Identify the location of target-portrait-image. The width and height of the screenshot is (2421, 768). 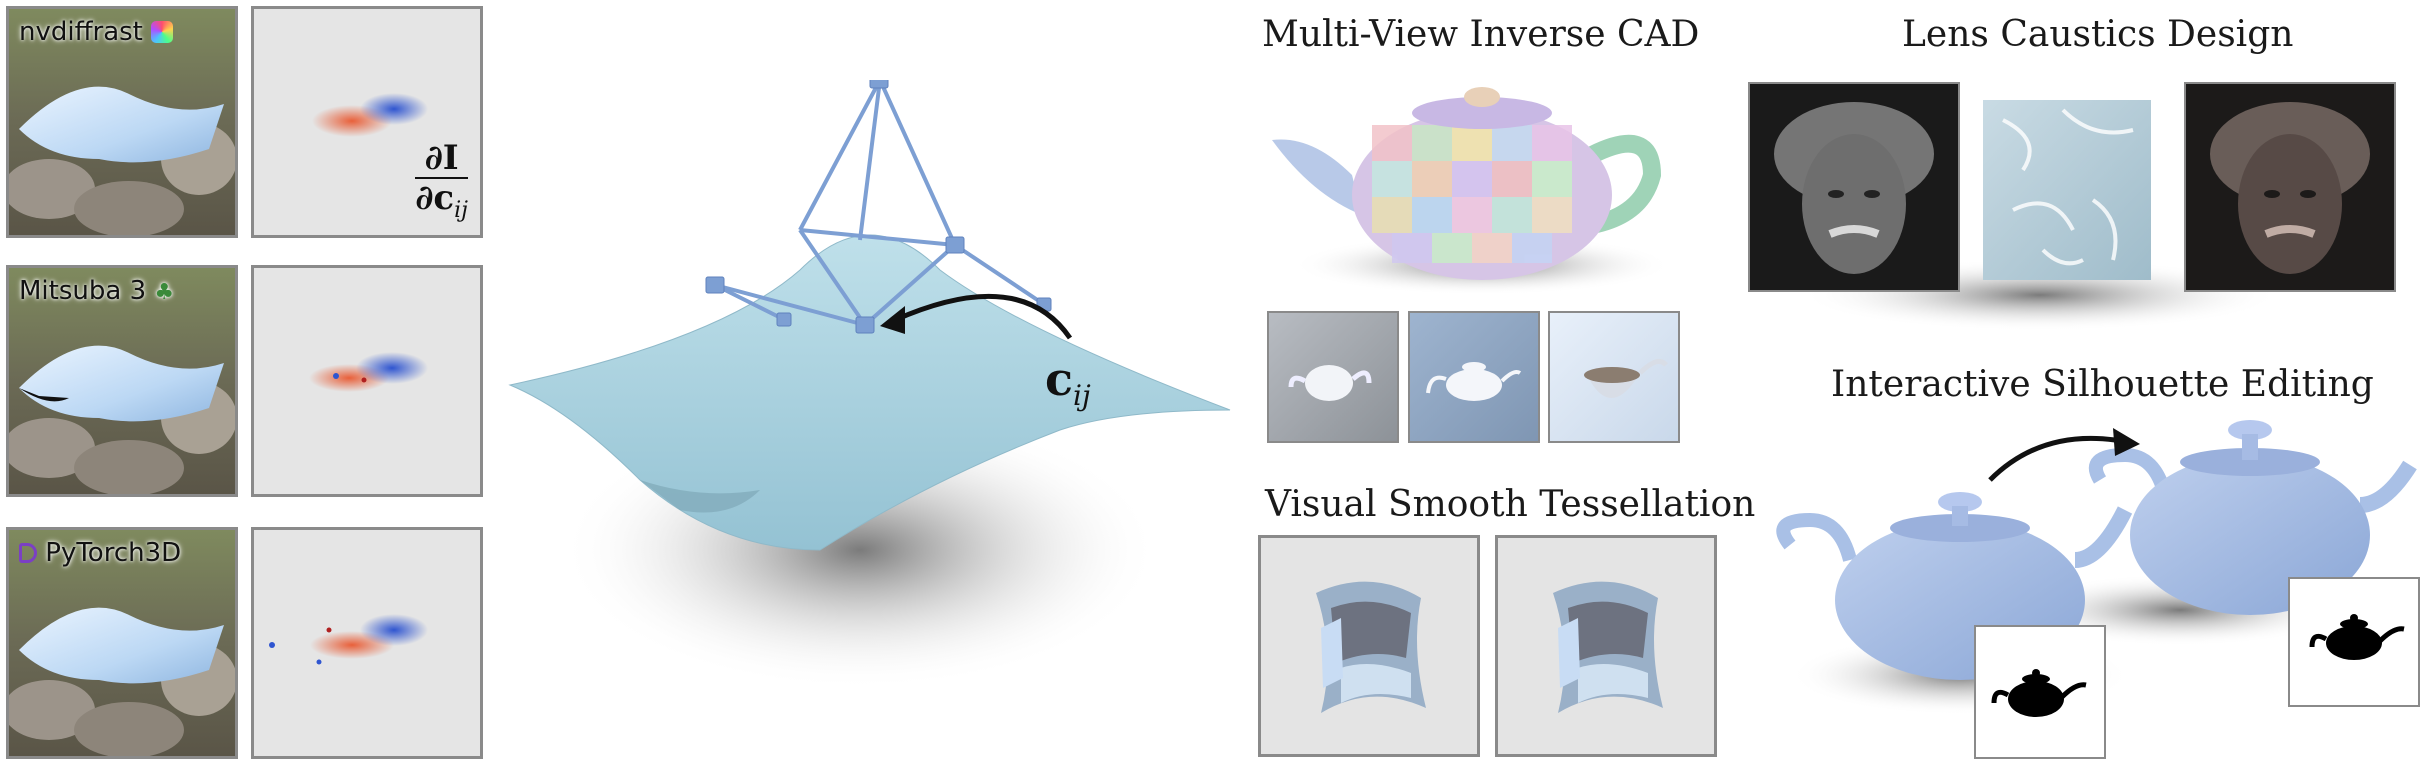
(1854, 187).